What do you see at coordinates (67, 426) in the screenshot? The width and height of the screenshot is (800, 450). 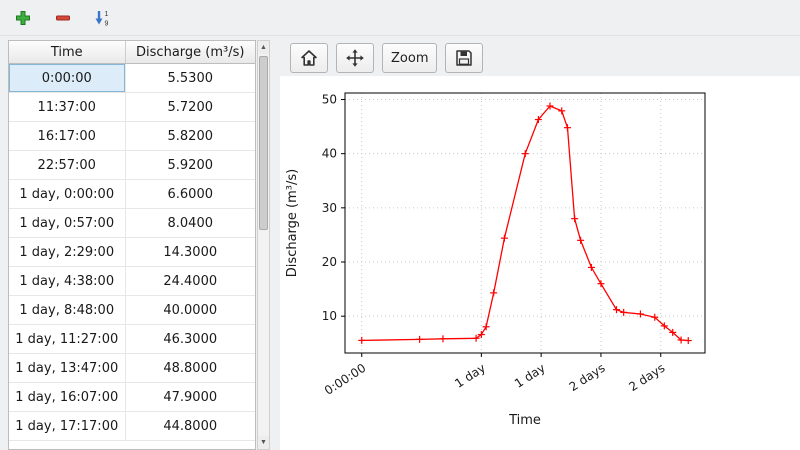 I see `time-cell: 1 day, 17:17:00` at bounding box center [67, 426].